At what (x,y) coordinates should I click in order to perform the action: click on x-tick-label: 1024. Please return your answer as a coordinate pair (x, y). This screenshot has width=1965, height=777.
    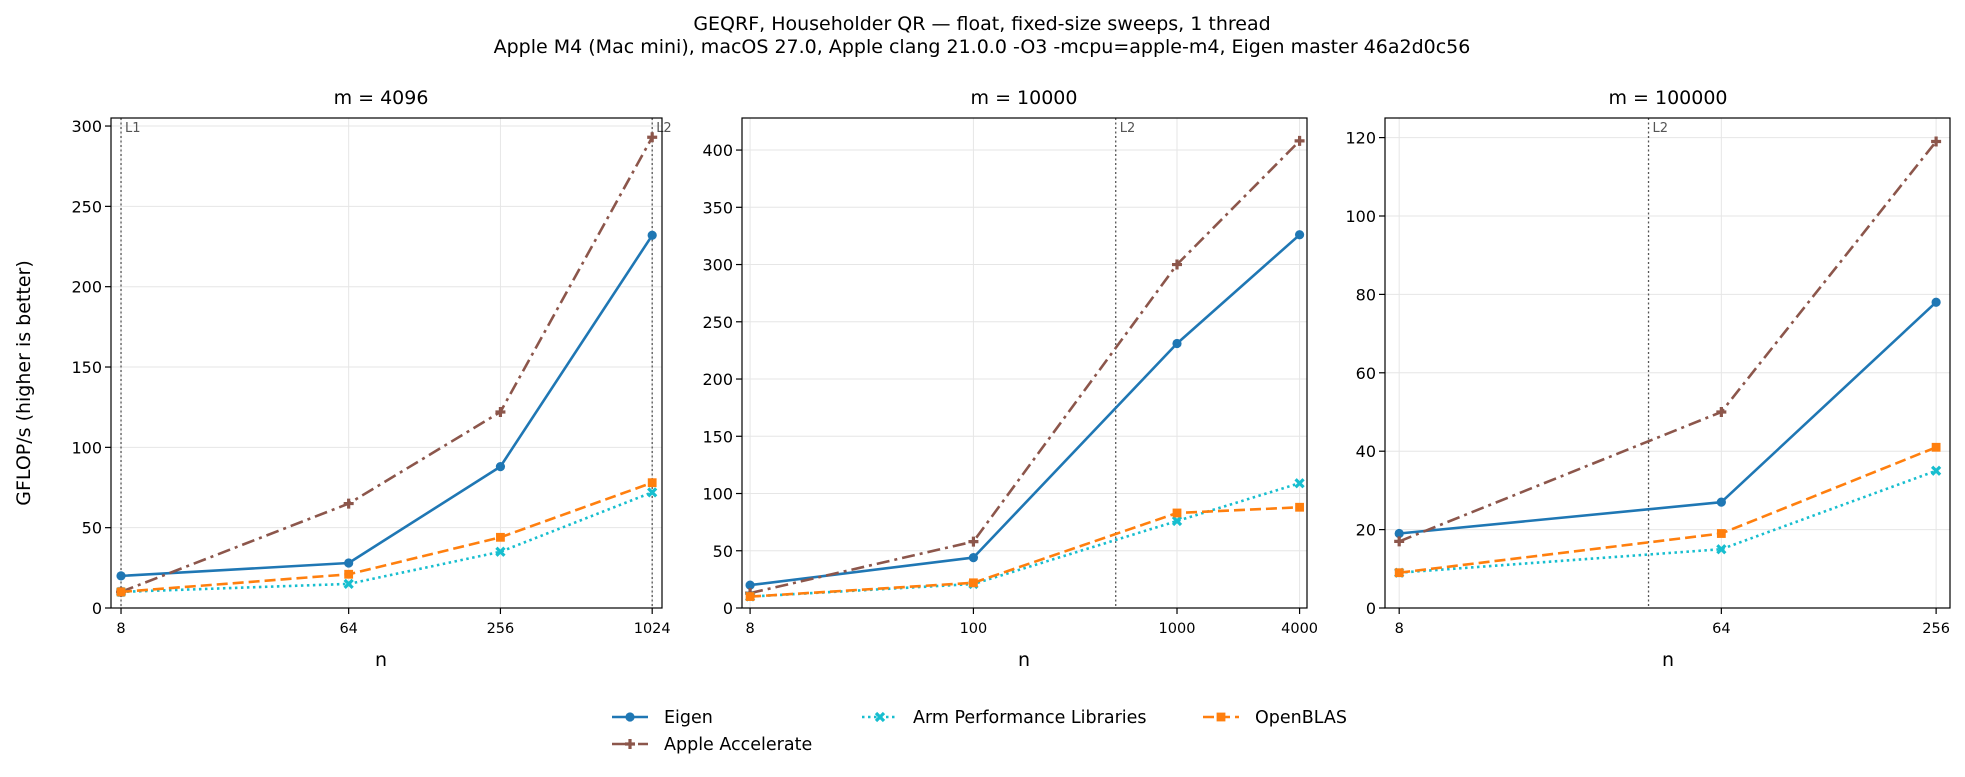
    Looking at the image, I should click on (652, 629).